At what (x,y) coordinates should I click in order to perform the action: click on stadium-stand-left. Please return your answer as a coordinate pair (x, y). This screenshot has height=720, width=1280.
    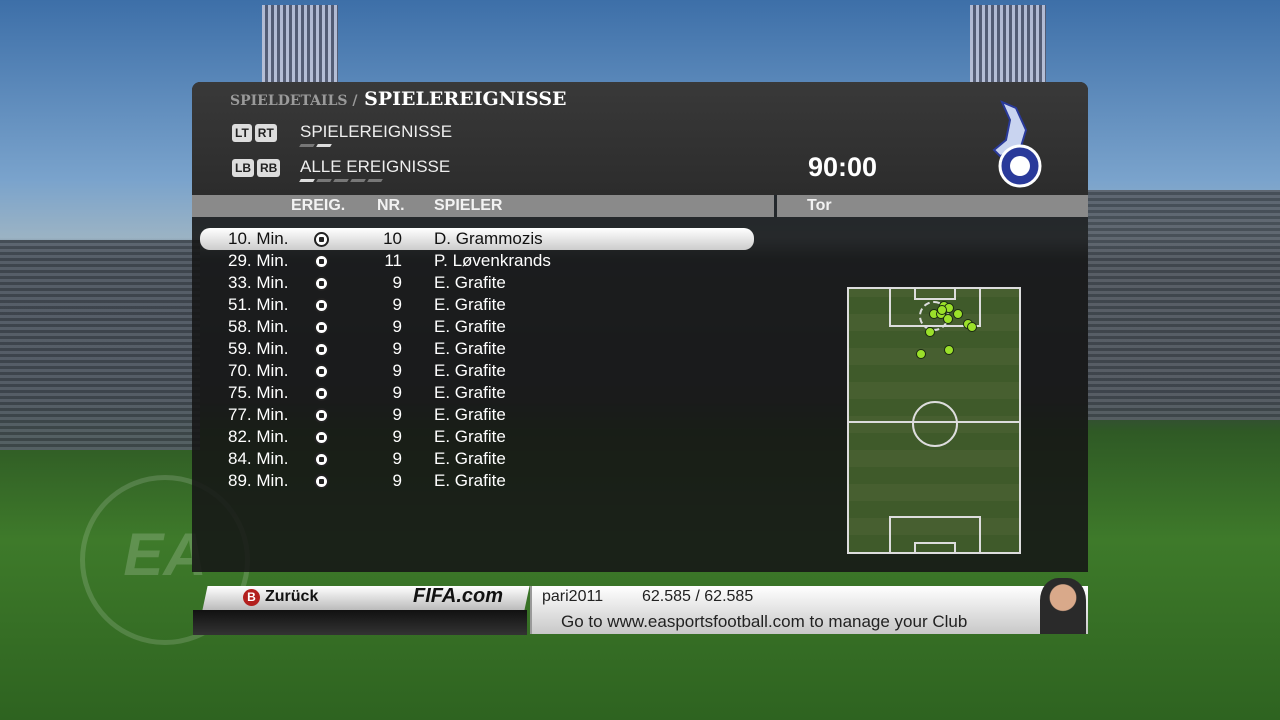
    Looking at the image, I should click on (100, 345).